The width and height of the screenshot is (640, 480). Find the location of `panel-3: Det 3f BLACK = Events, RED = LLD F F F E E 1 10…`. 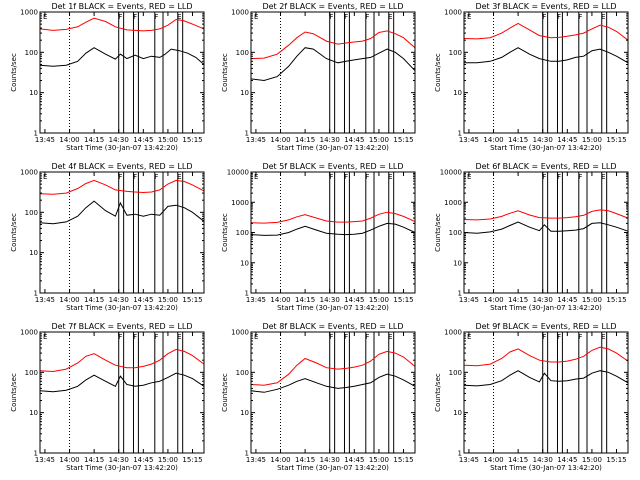

panel-3: Det 3f BLACK = Events, RED = LLD F F F E E 1 10… is located at coordinates (531, 77).